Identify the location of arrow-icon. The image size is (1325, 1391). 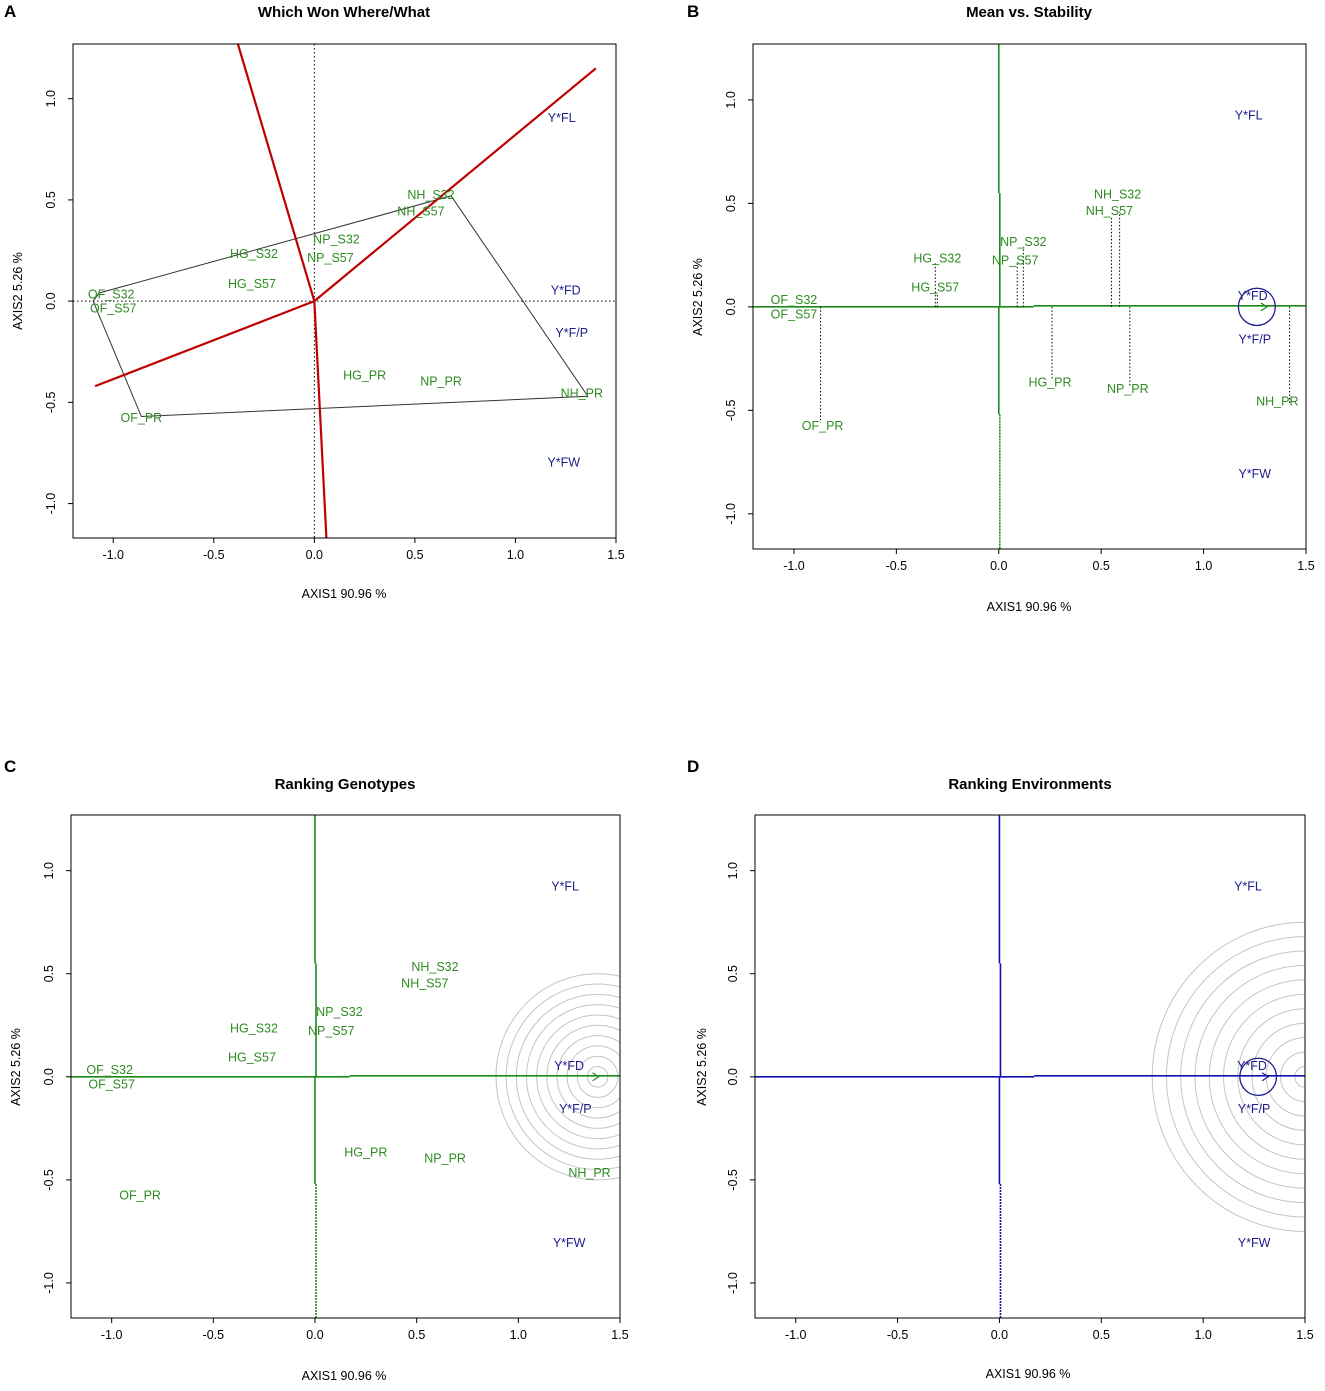
(1265, 1077).